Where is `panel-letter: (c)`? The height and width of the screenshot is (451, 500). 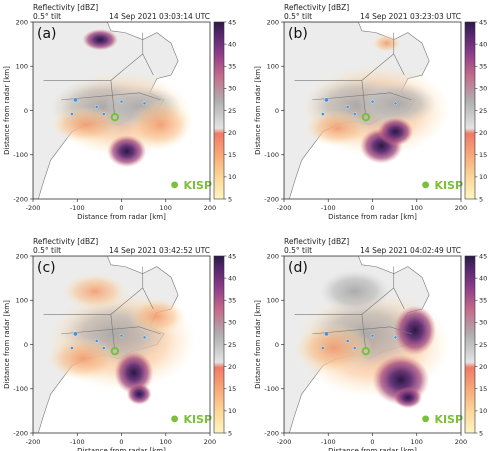 panel-letter: (c) is located at coordinates (46, 268).